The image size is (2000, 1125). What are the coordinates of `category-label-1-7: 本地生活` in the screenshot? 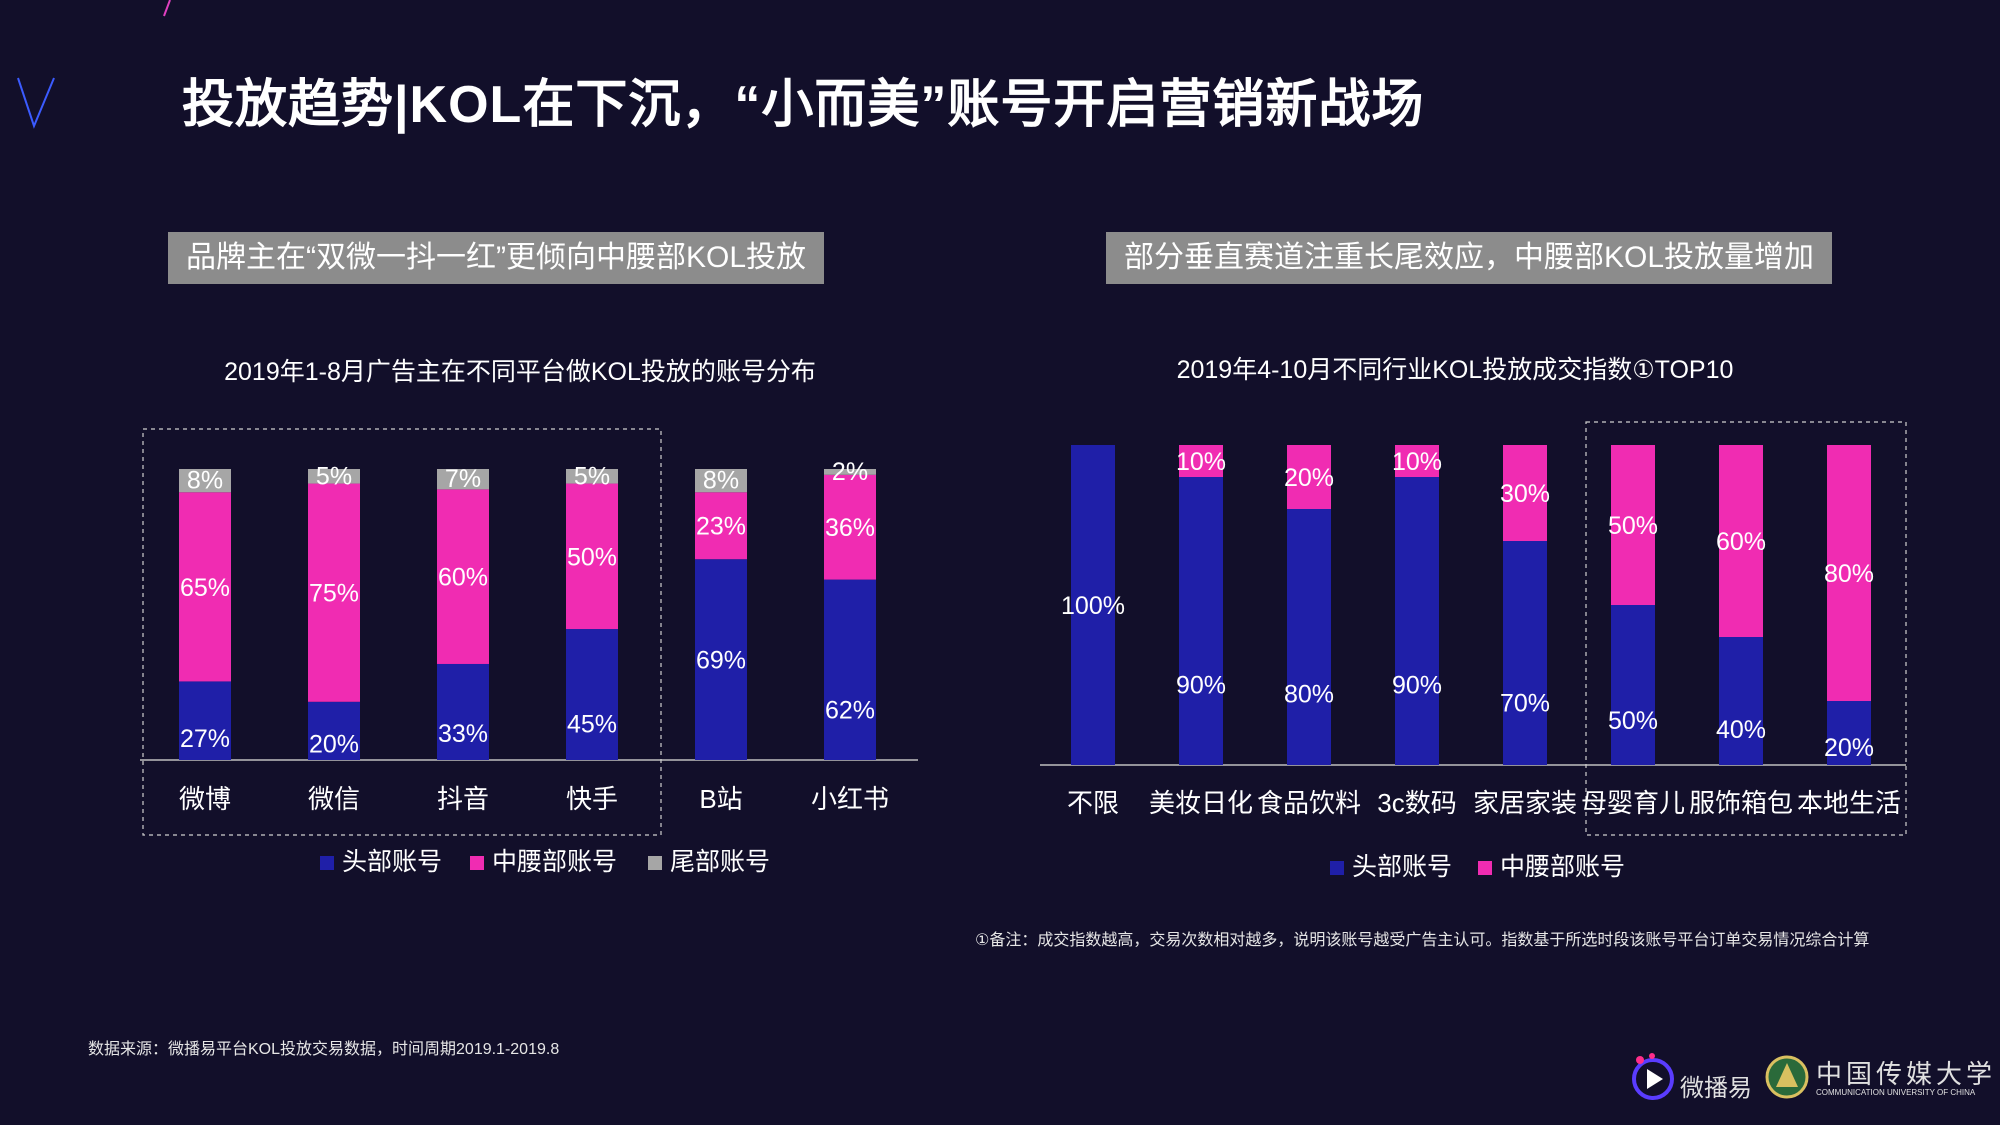 It's located at (1849, 803).